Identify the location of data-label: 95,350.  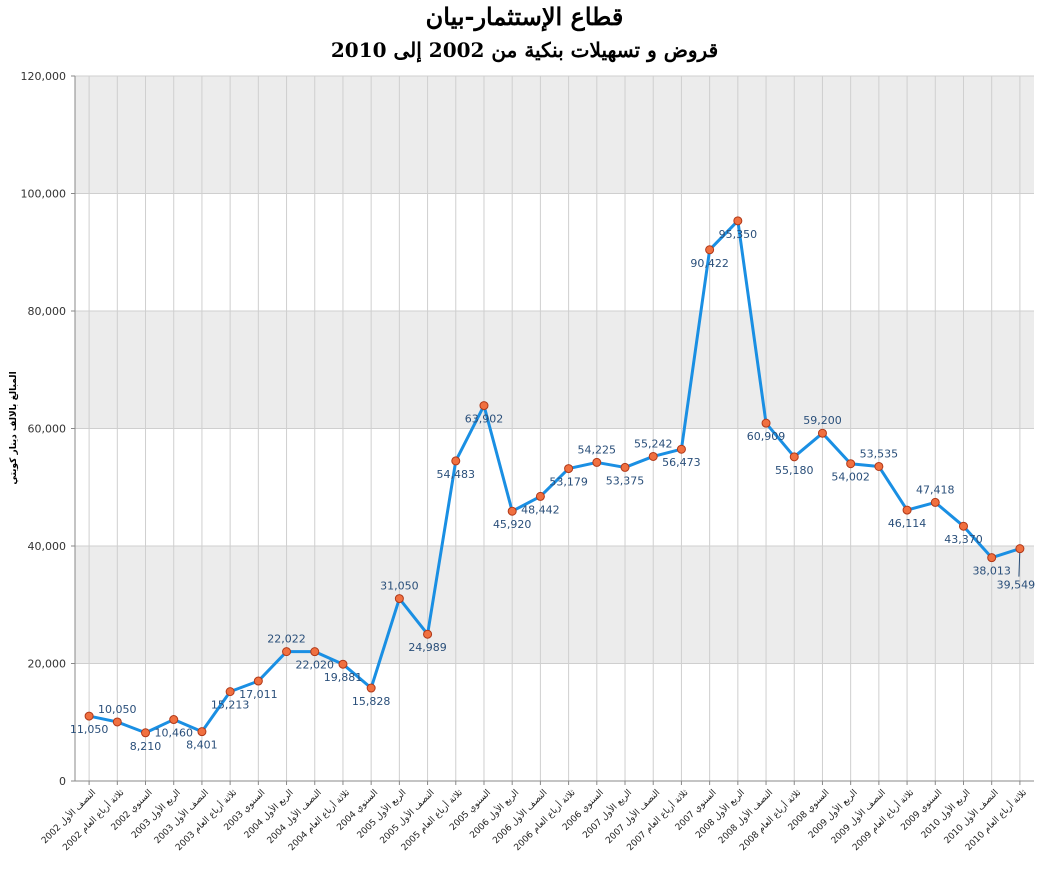
(738, 234).